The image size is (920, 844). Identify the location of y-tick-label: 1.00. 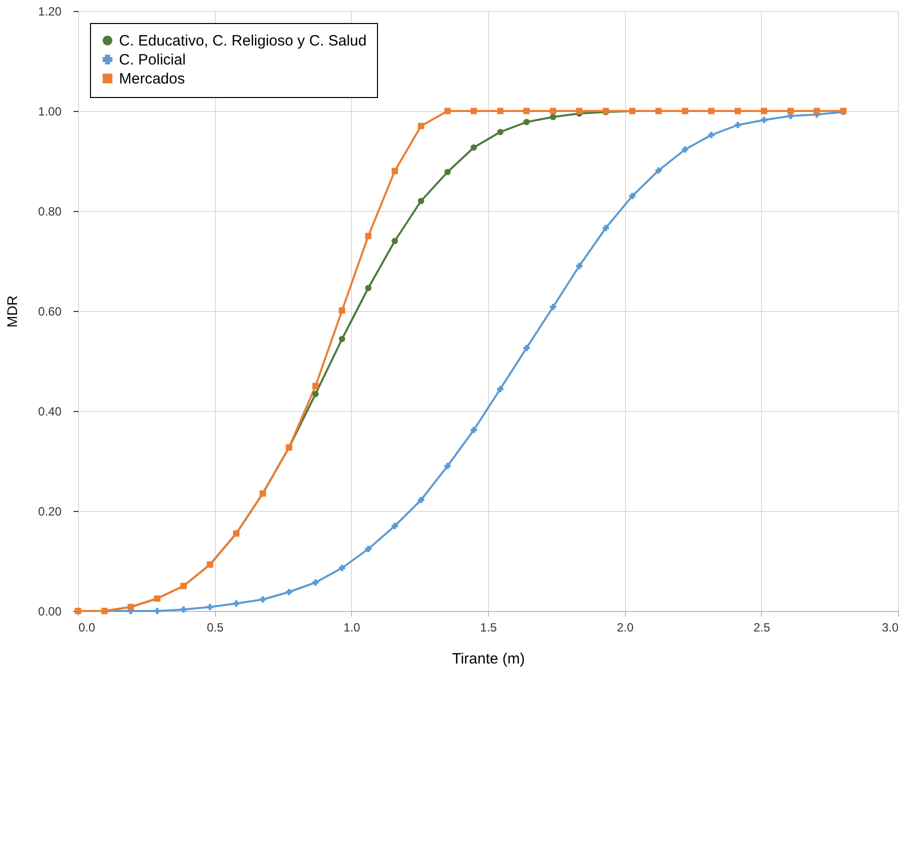
(50, 111).